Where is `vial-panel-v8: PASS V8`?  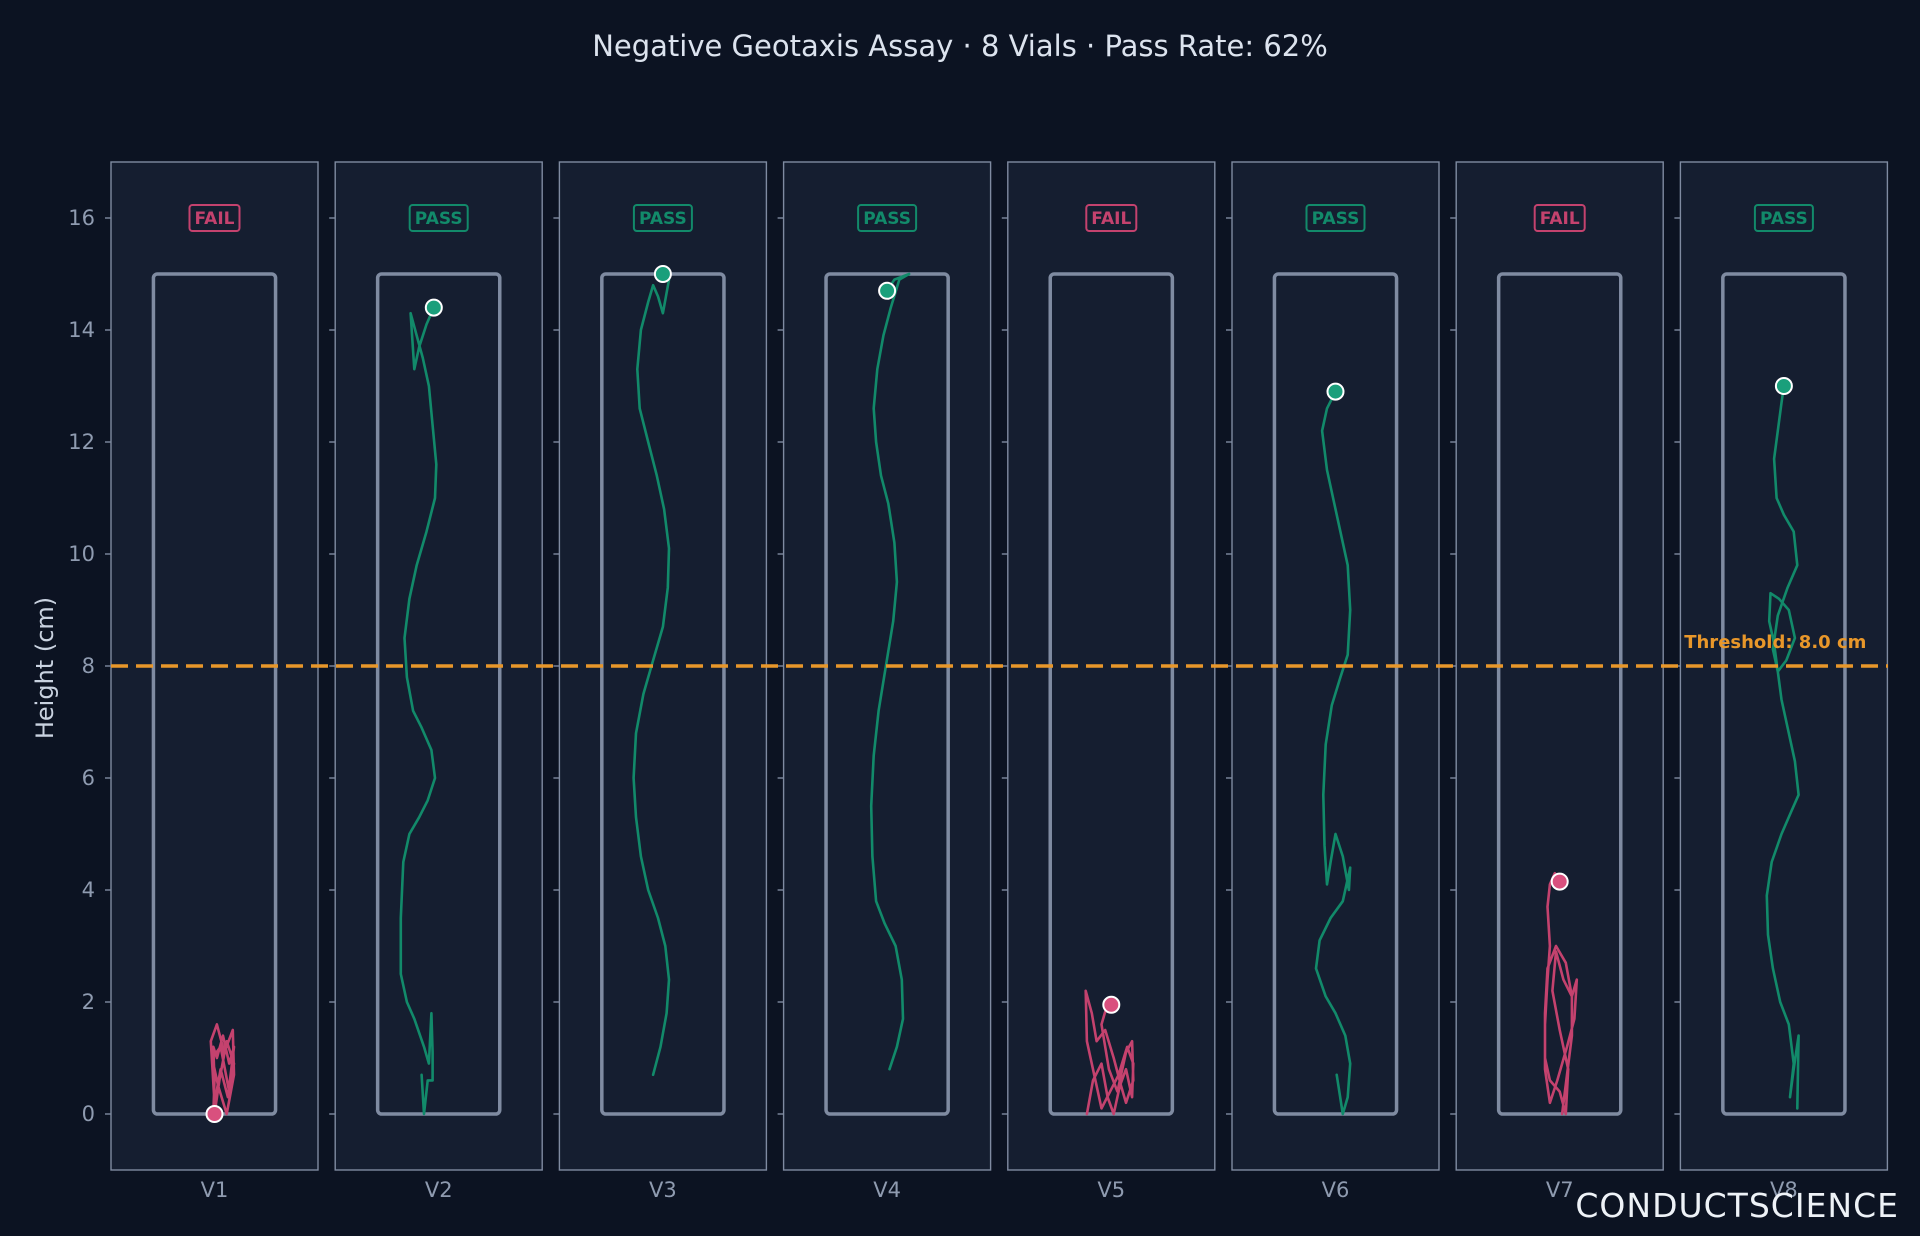
vial-panel-v8: PASS V8 is located at coordinates (1781, 681).